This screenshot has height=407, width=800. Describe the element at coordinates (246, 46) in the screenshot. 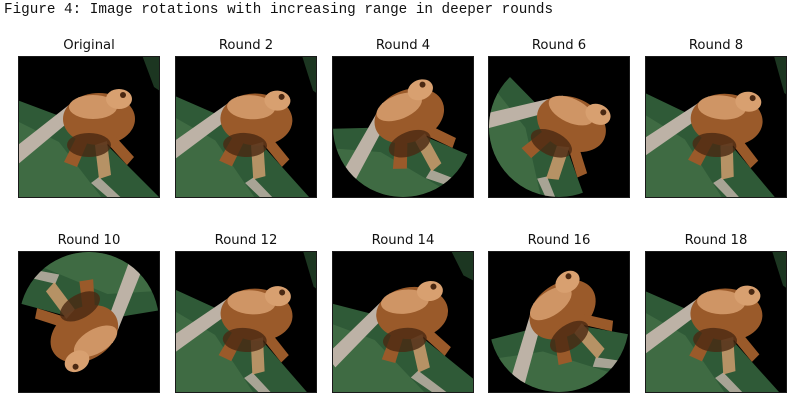

I see `panel-title: Round 2` at that location.